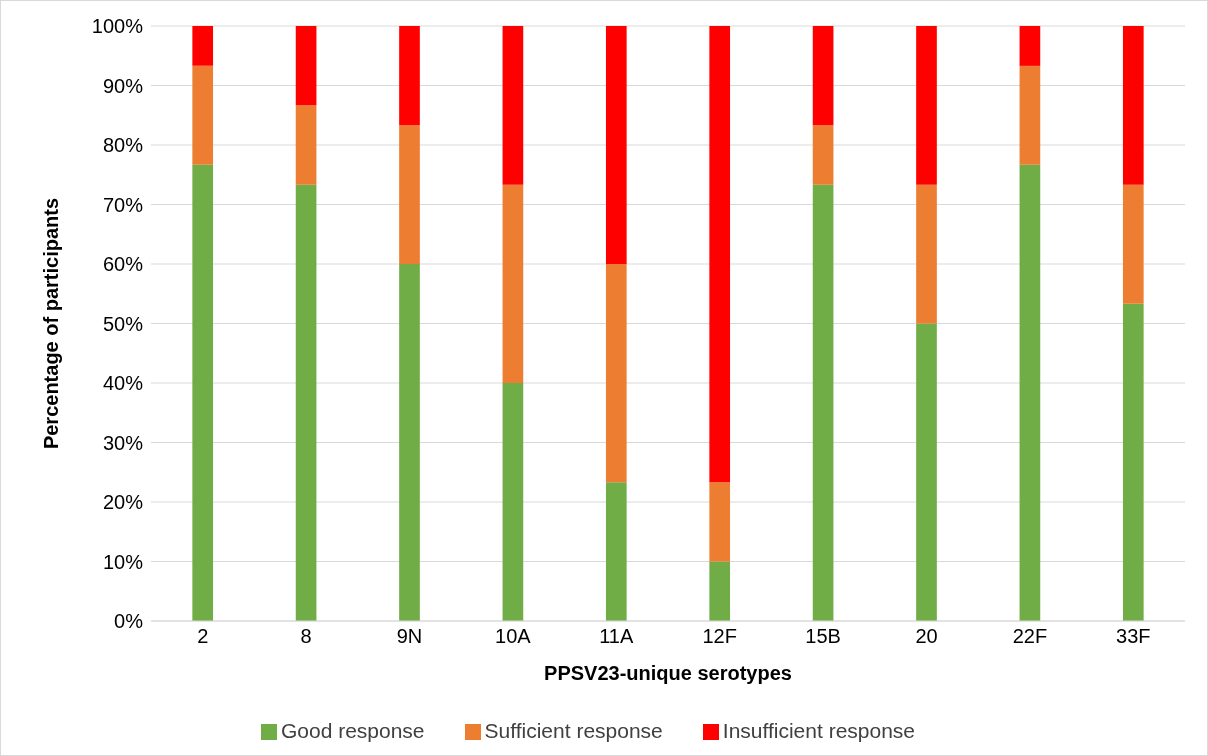 The image size is (1208, 756). I want to click on y-tick-label: 30%, so click(123, 442).